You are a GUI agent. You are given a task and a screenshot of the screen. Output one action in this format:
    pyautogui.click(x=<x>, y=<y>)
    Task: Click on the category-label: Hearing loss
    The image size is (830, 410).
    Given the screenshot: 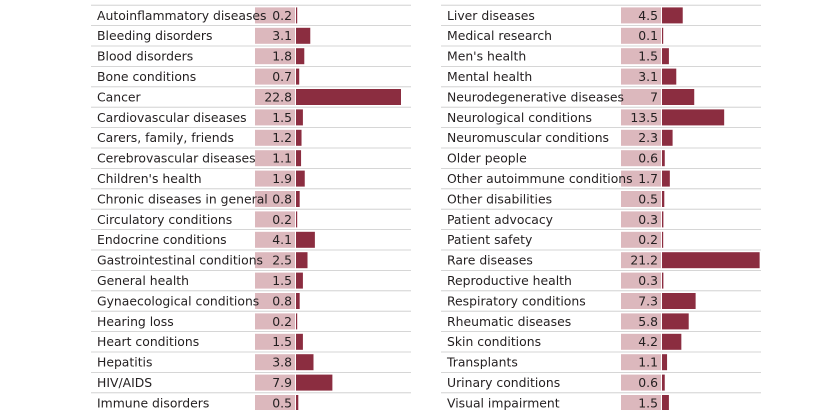 What is the action you would take?
    pyautogui.click(x=135, y=321)
    